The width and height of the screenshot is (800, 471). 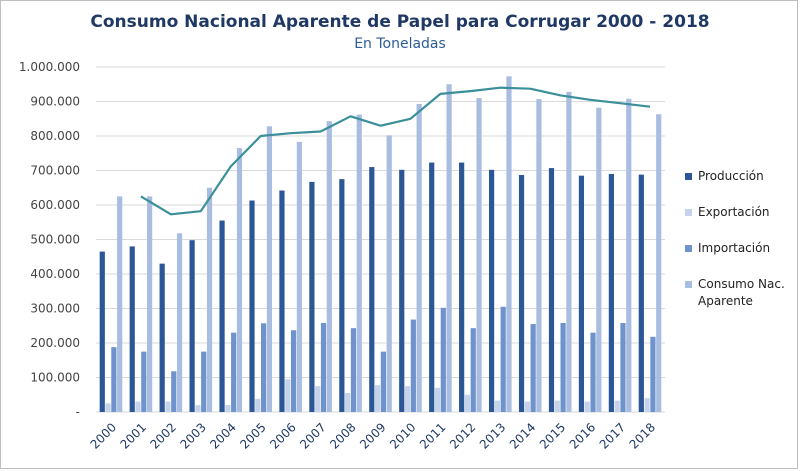 I want to click on bar-exportaci-n-2018, so click(x=647, y=405).